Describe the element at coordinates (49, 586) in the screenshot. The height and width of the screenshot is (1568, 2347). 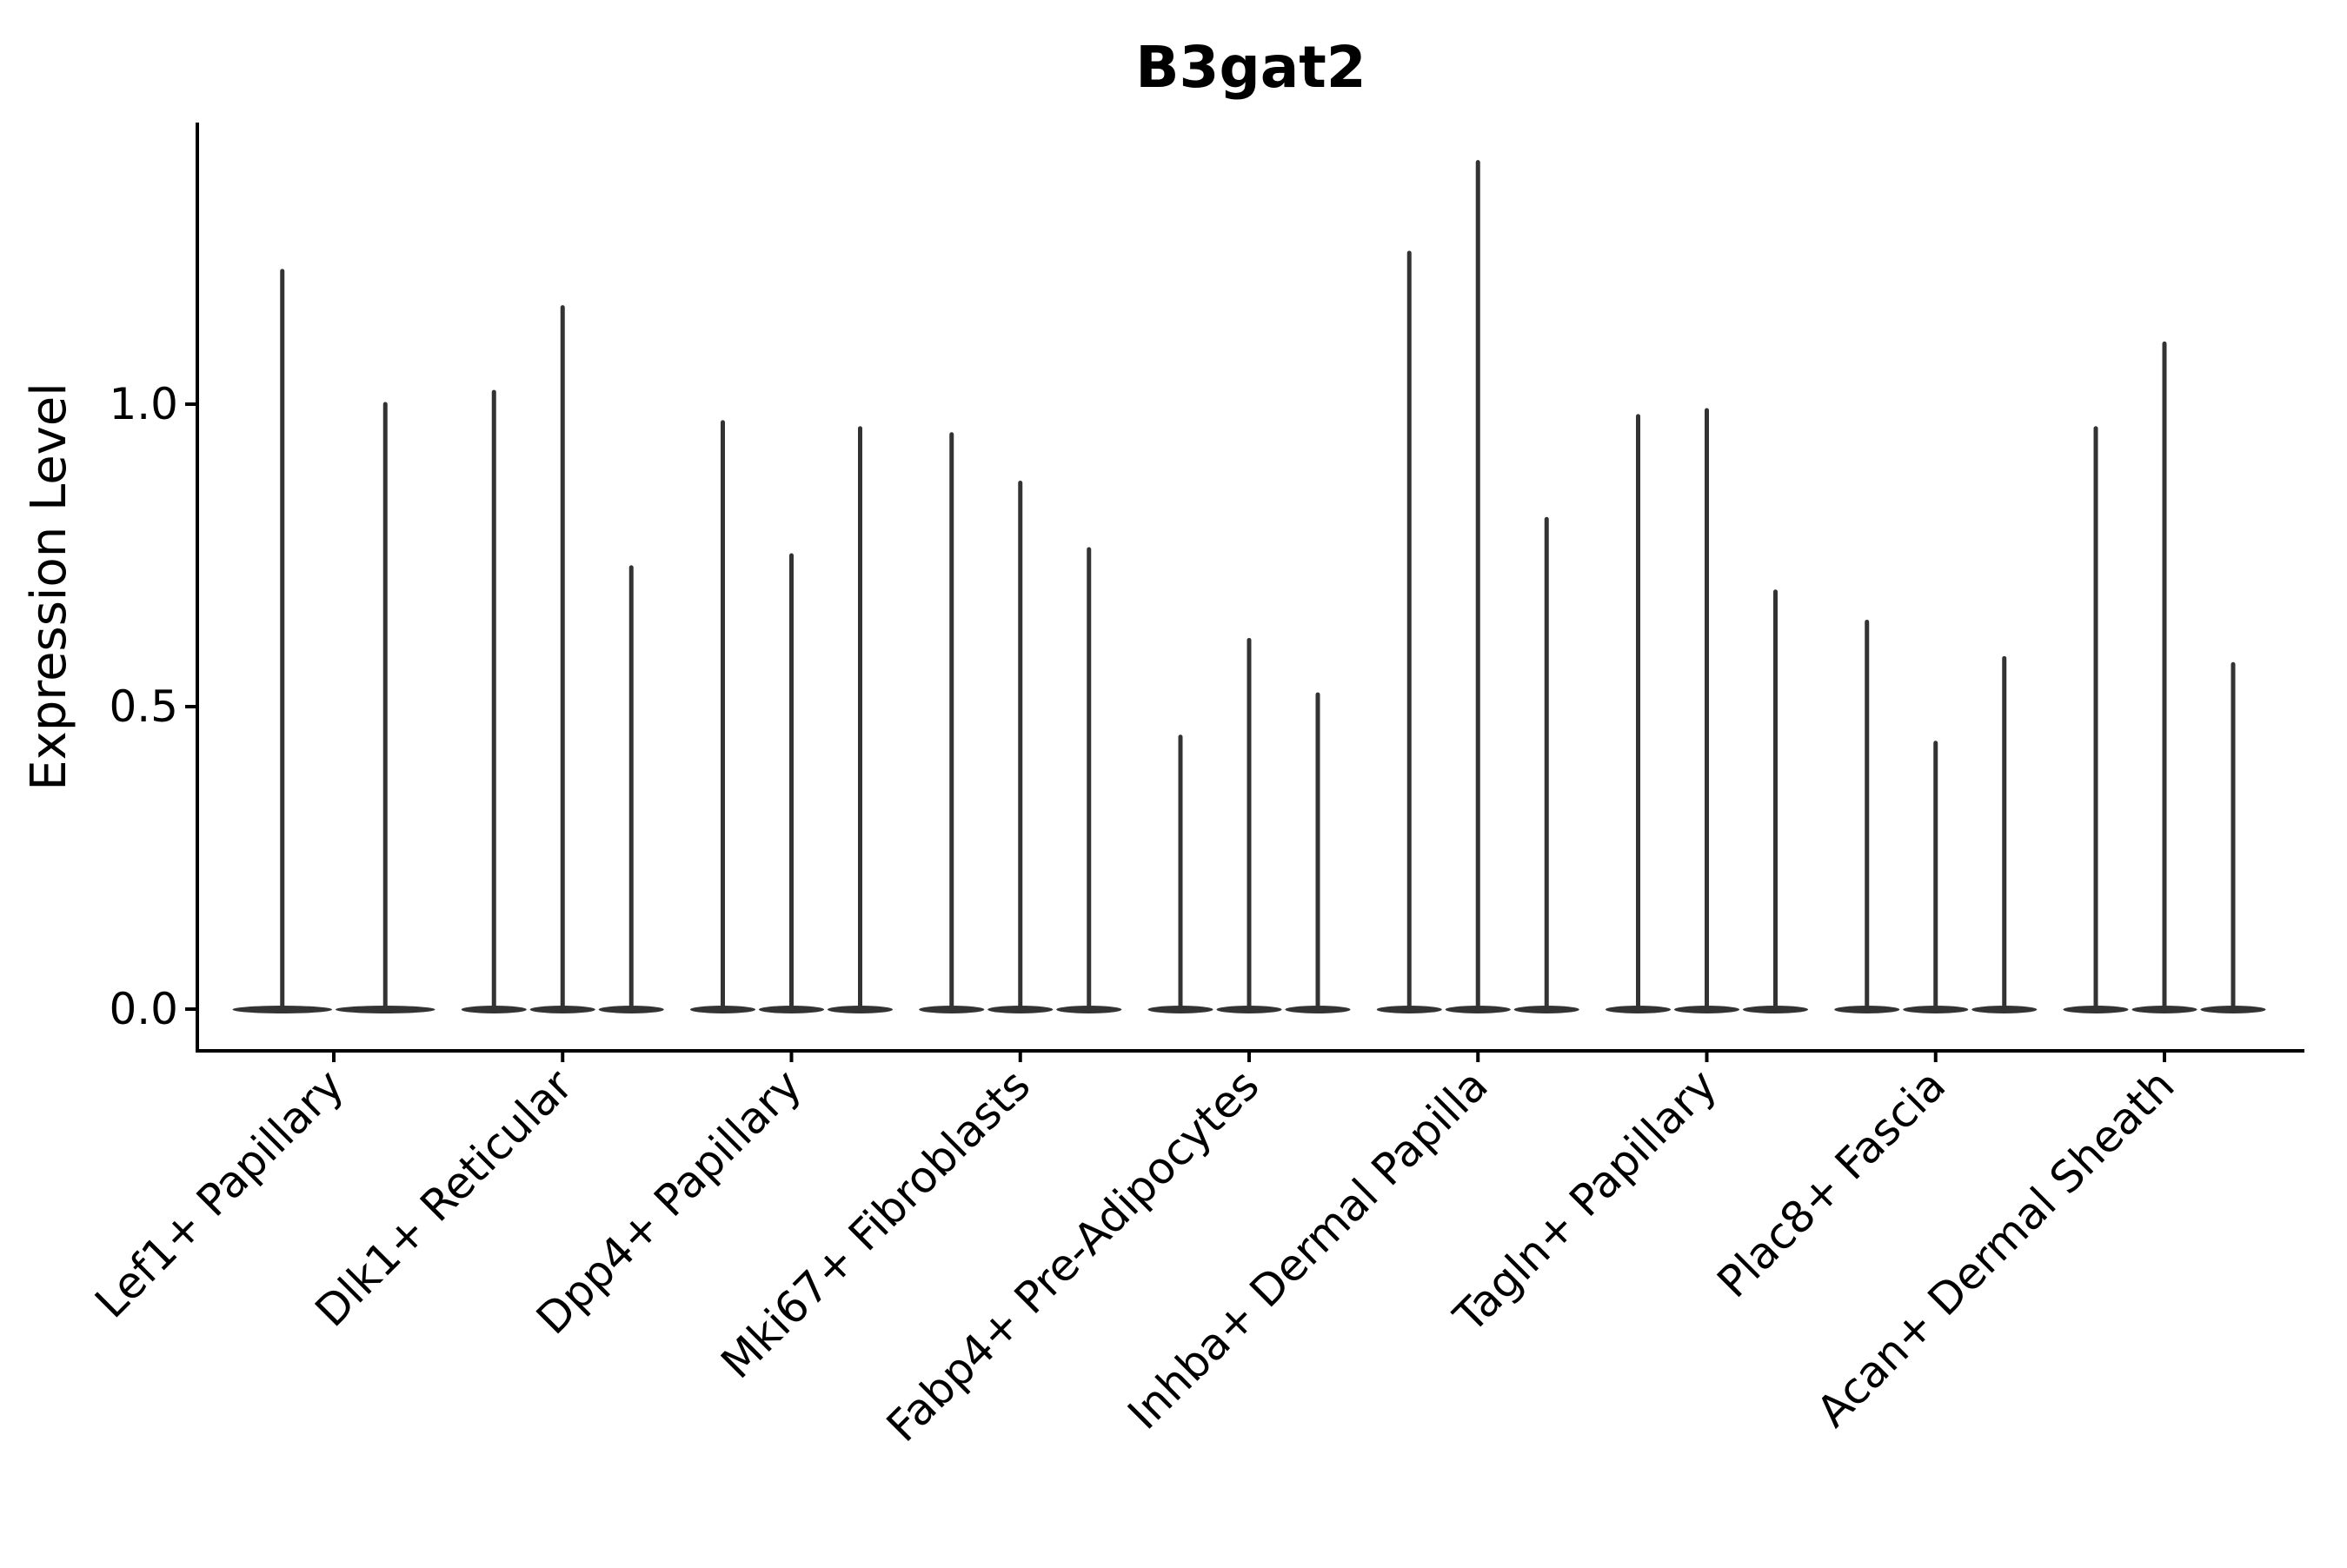
I see `y-axis-label: Expression Level` at that location.